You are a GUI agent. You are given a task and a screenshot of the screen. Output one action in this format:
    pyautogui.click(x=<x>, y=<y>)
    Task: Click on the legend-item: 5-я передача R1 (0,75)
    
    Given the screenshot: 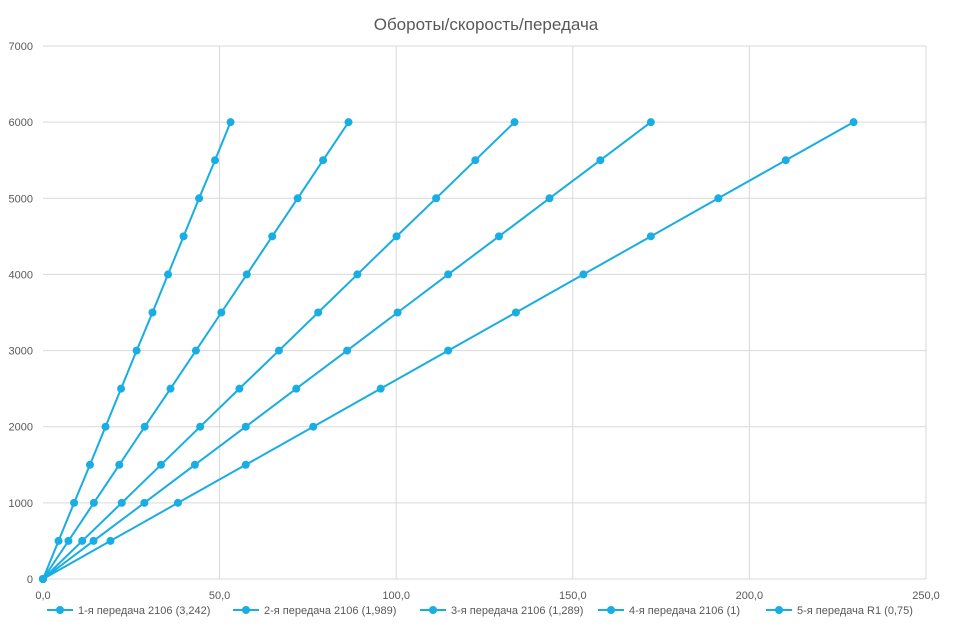 What is the action you would take?
    pyautogui.click(x=839, y=611)
    